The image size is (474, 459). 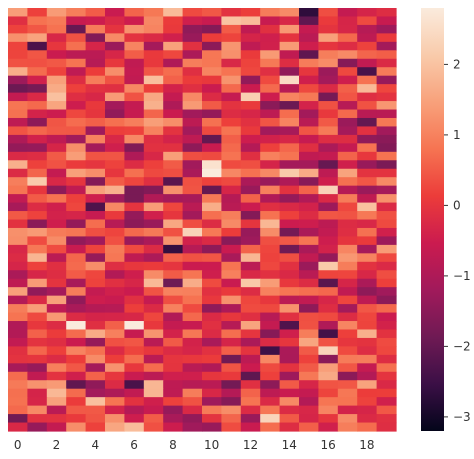 What do you see at coordinates (289, 445) in the screenshot?
I see `x-tick-label: 14` at bounding box center [289, 445].